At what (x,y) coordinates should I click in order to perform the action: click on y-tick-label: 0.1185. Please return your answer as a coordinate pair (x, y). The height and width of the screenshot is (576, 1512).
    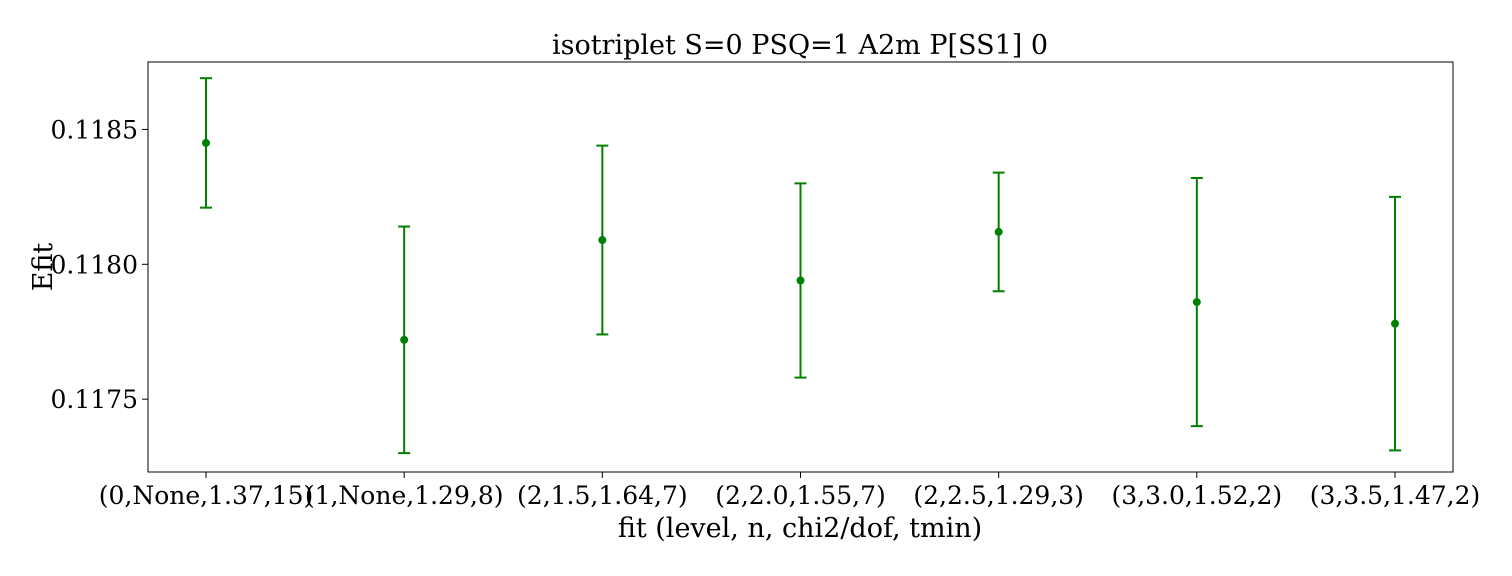
    Looking at the image, I should click on (94, 129).